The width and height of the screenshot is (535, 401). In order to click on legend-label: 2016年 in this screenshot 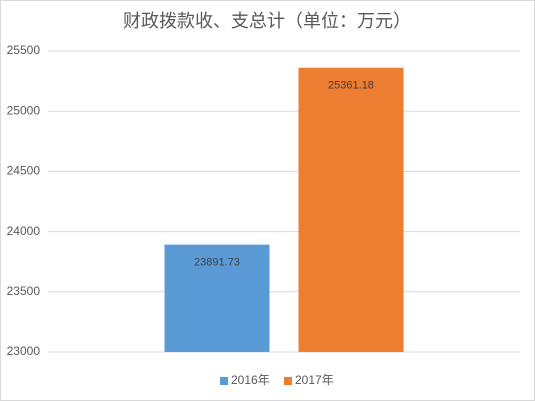, I will do `click(250, 380)`.